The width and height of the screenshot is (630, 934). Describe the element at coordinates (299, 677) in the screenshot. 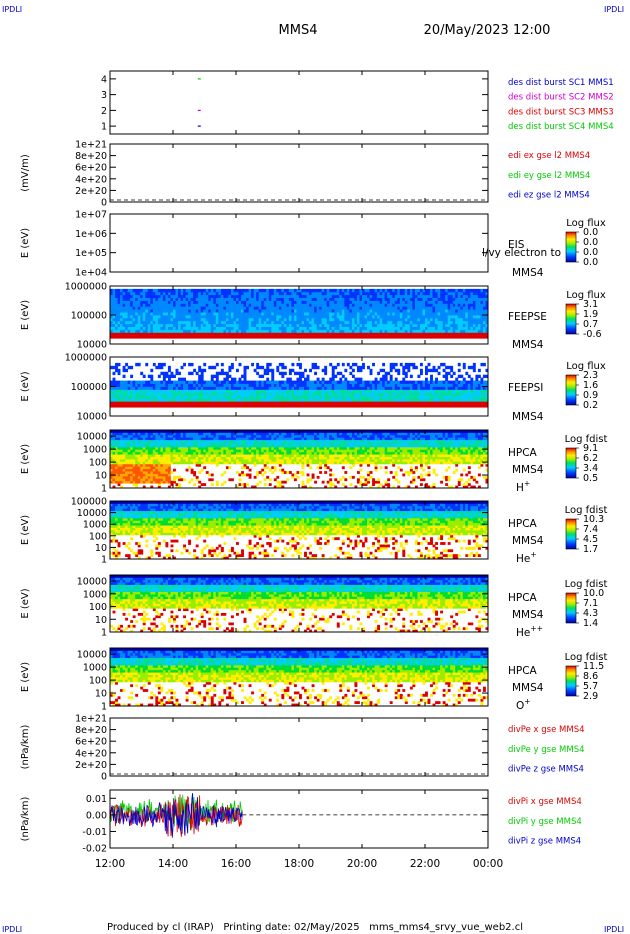

I see `spectrogram-hpca_o` at that location.